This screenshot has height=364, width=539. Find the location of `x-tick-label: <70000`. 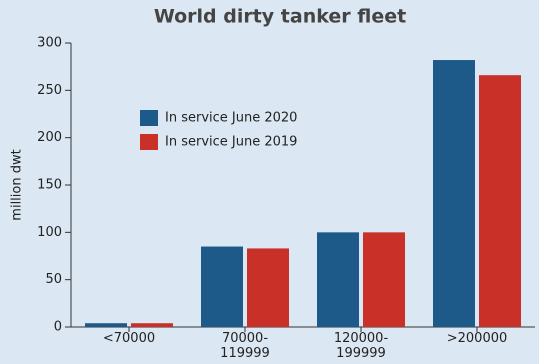

x-tick-label: <70000 is located at coordinates (129, 338).